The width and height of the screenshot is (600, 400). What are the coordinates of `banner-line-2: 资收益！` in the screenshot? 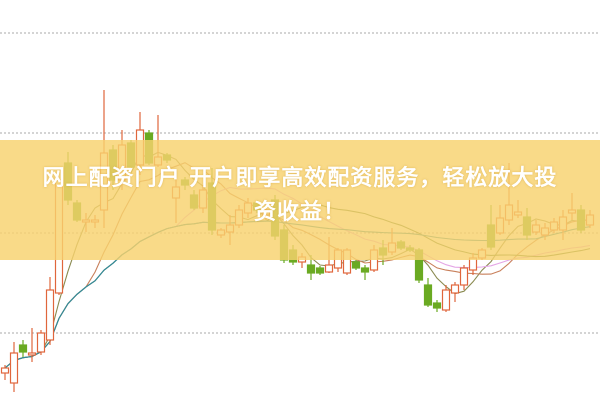 It's located at (299, 212).